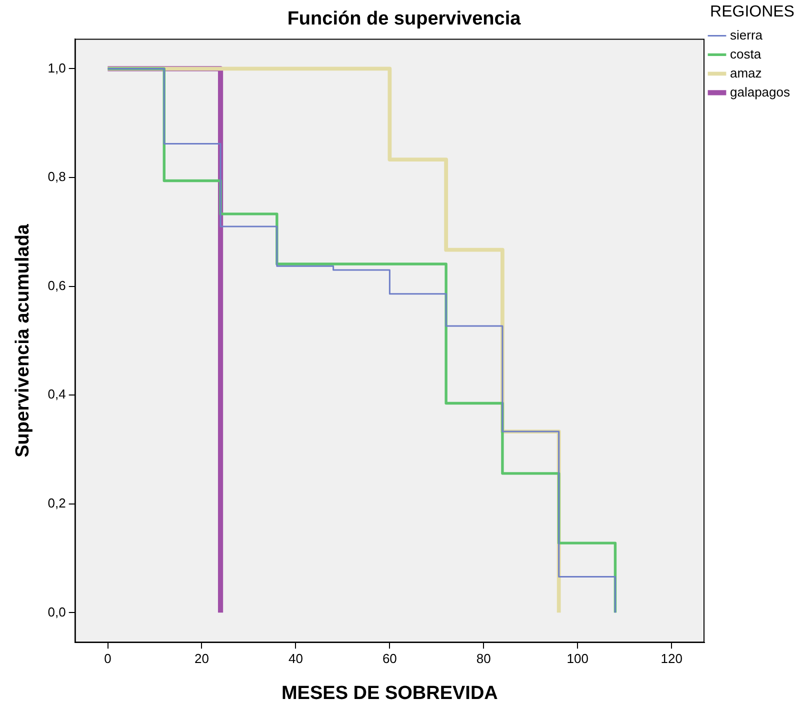  Describe the element at coordinates (57, 285) in the screenshot. I see `y-tick-label: 0,6` at that location.